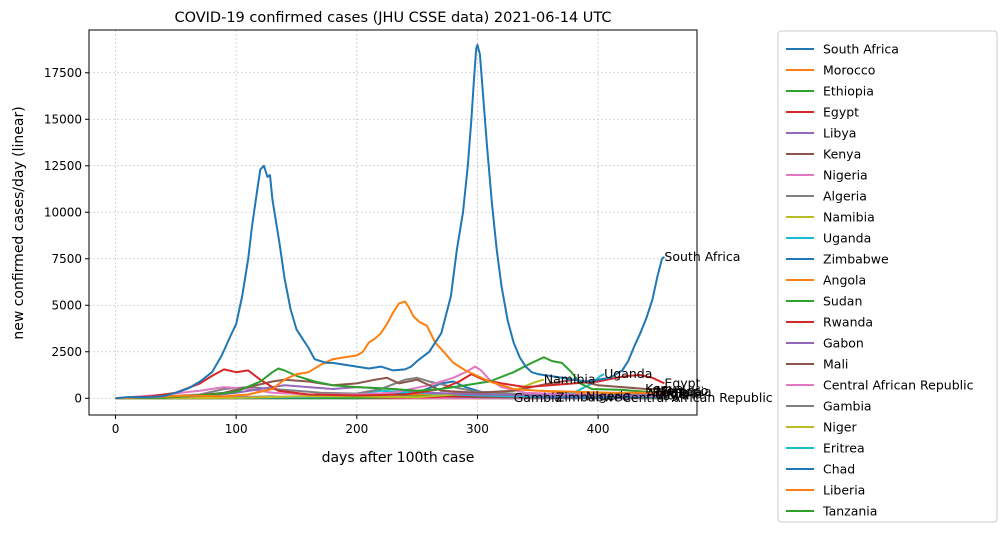 The image size is (1006, 533). I want to click on legend-item: Algeria, so click(826, 196).